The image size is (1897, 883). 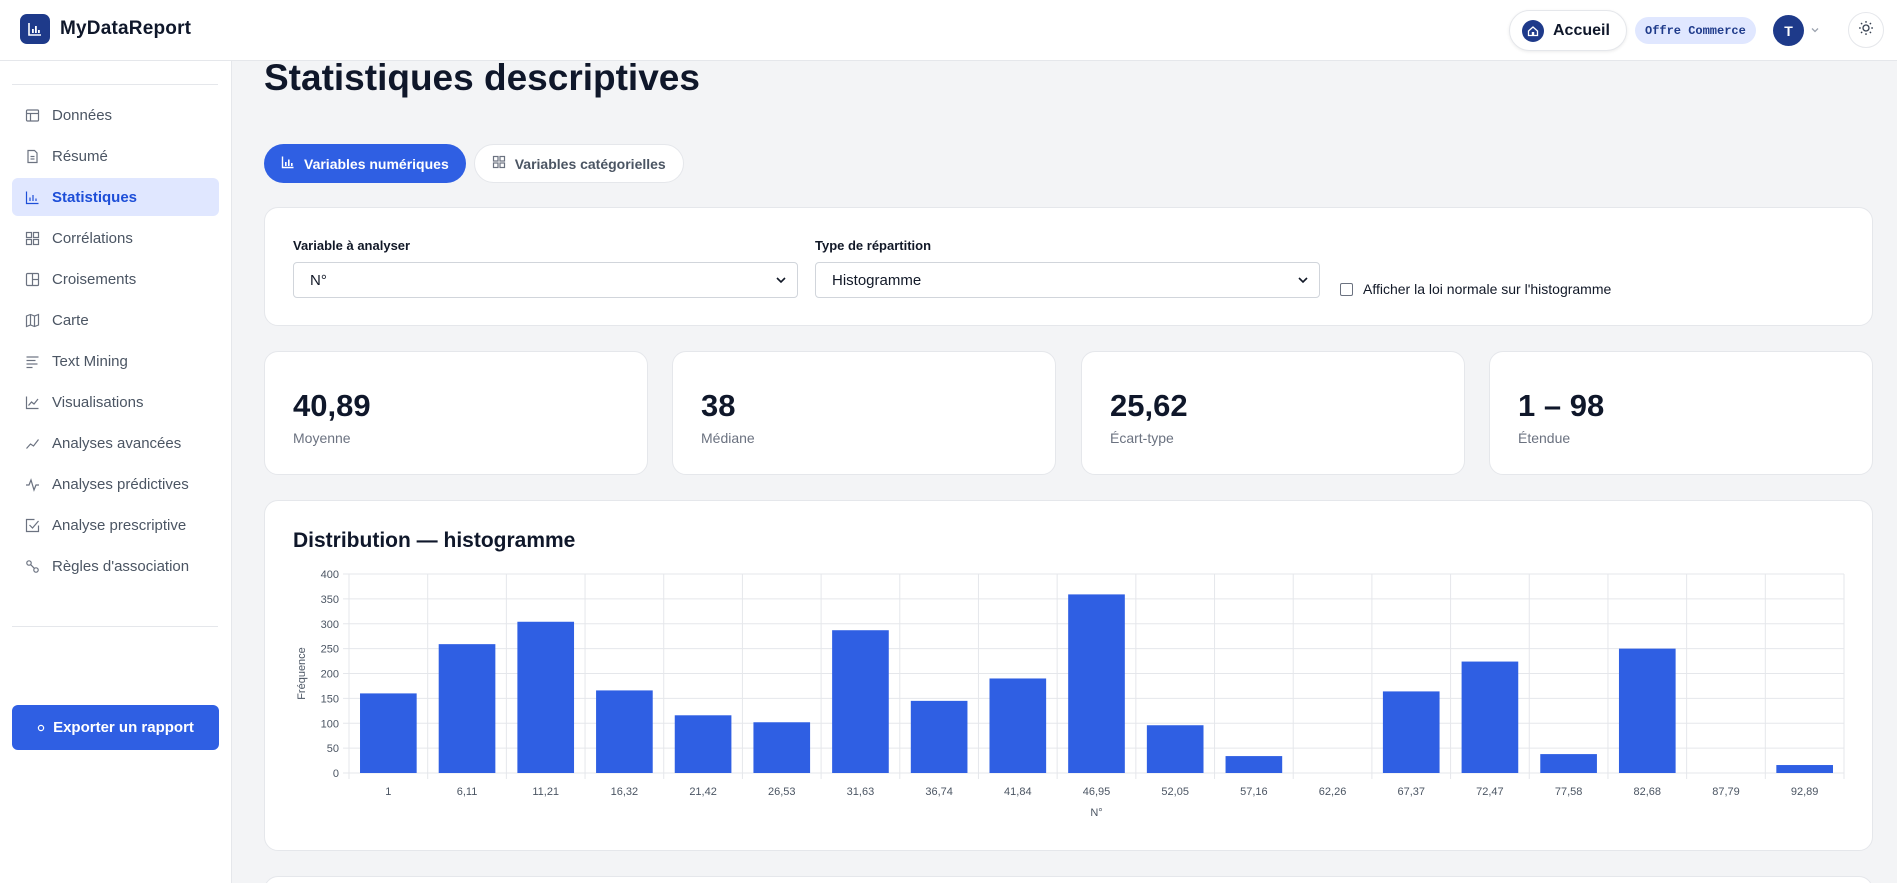 I want to click on sidebar-item-regles-d-association: Règles d'association, so click(x=115, y=566).